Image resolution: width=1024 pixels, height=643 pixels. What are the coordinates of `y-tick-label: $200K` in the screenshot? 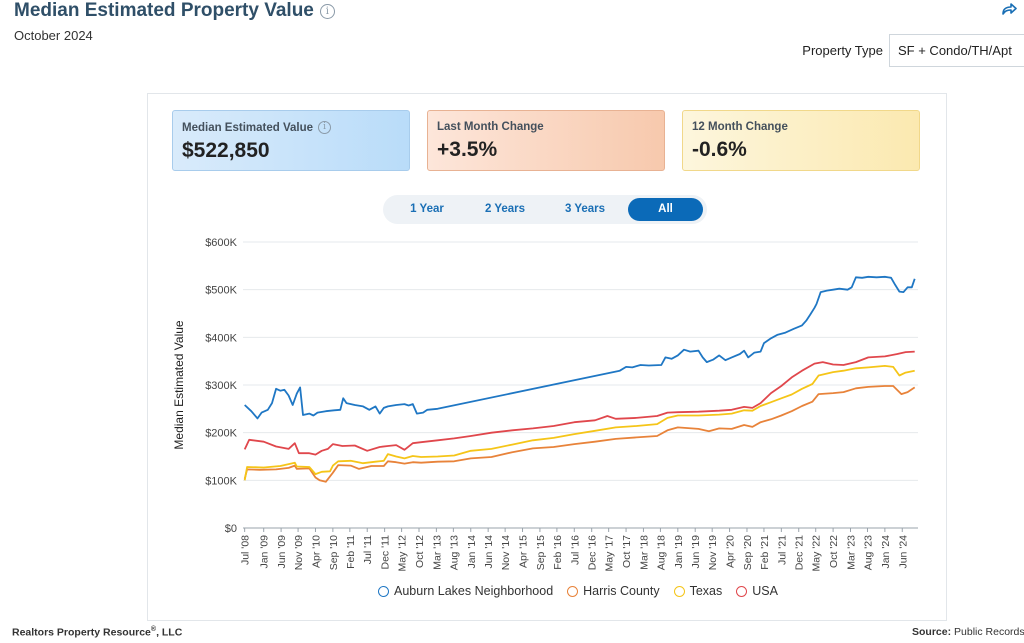 It's located at (221, 434).